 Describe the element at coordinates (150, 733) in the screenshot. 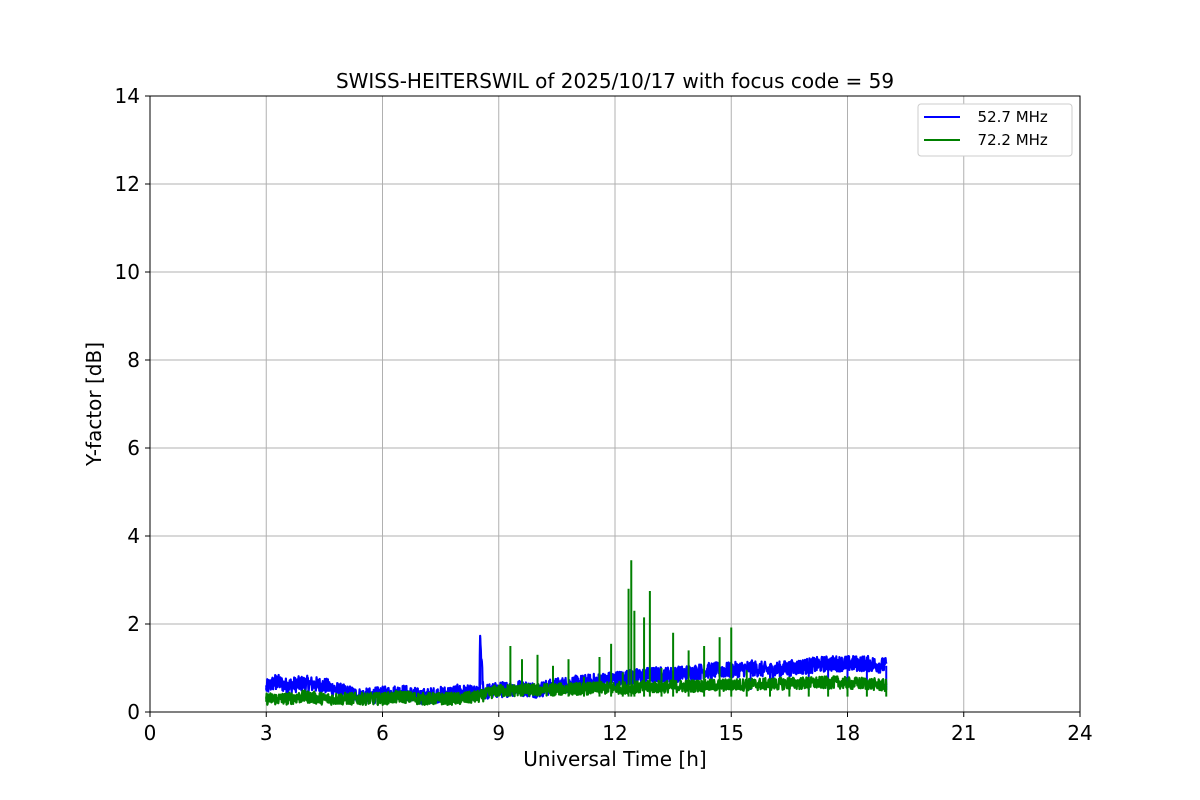

I see `x-tick-label: 0` at that location.